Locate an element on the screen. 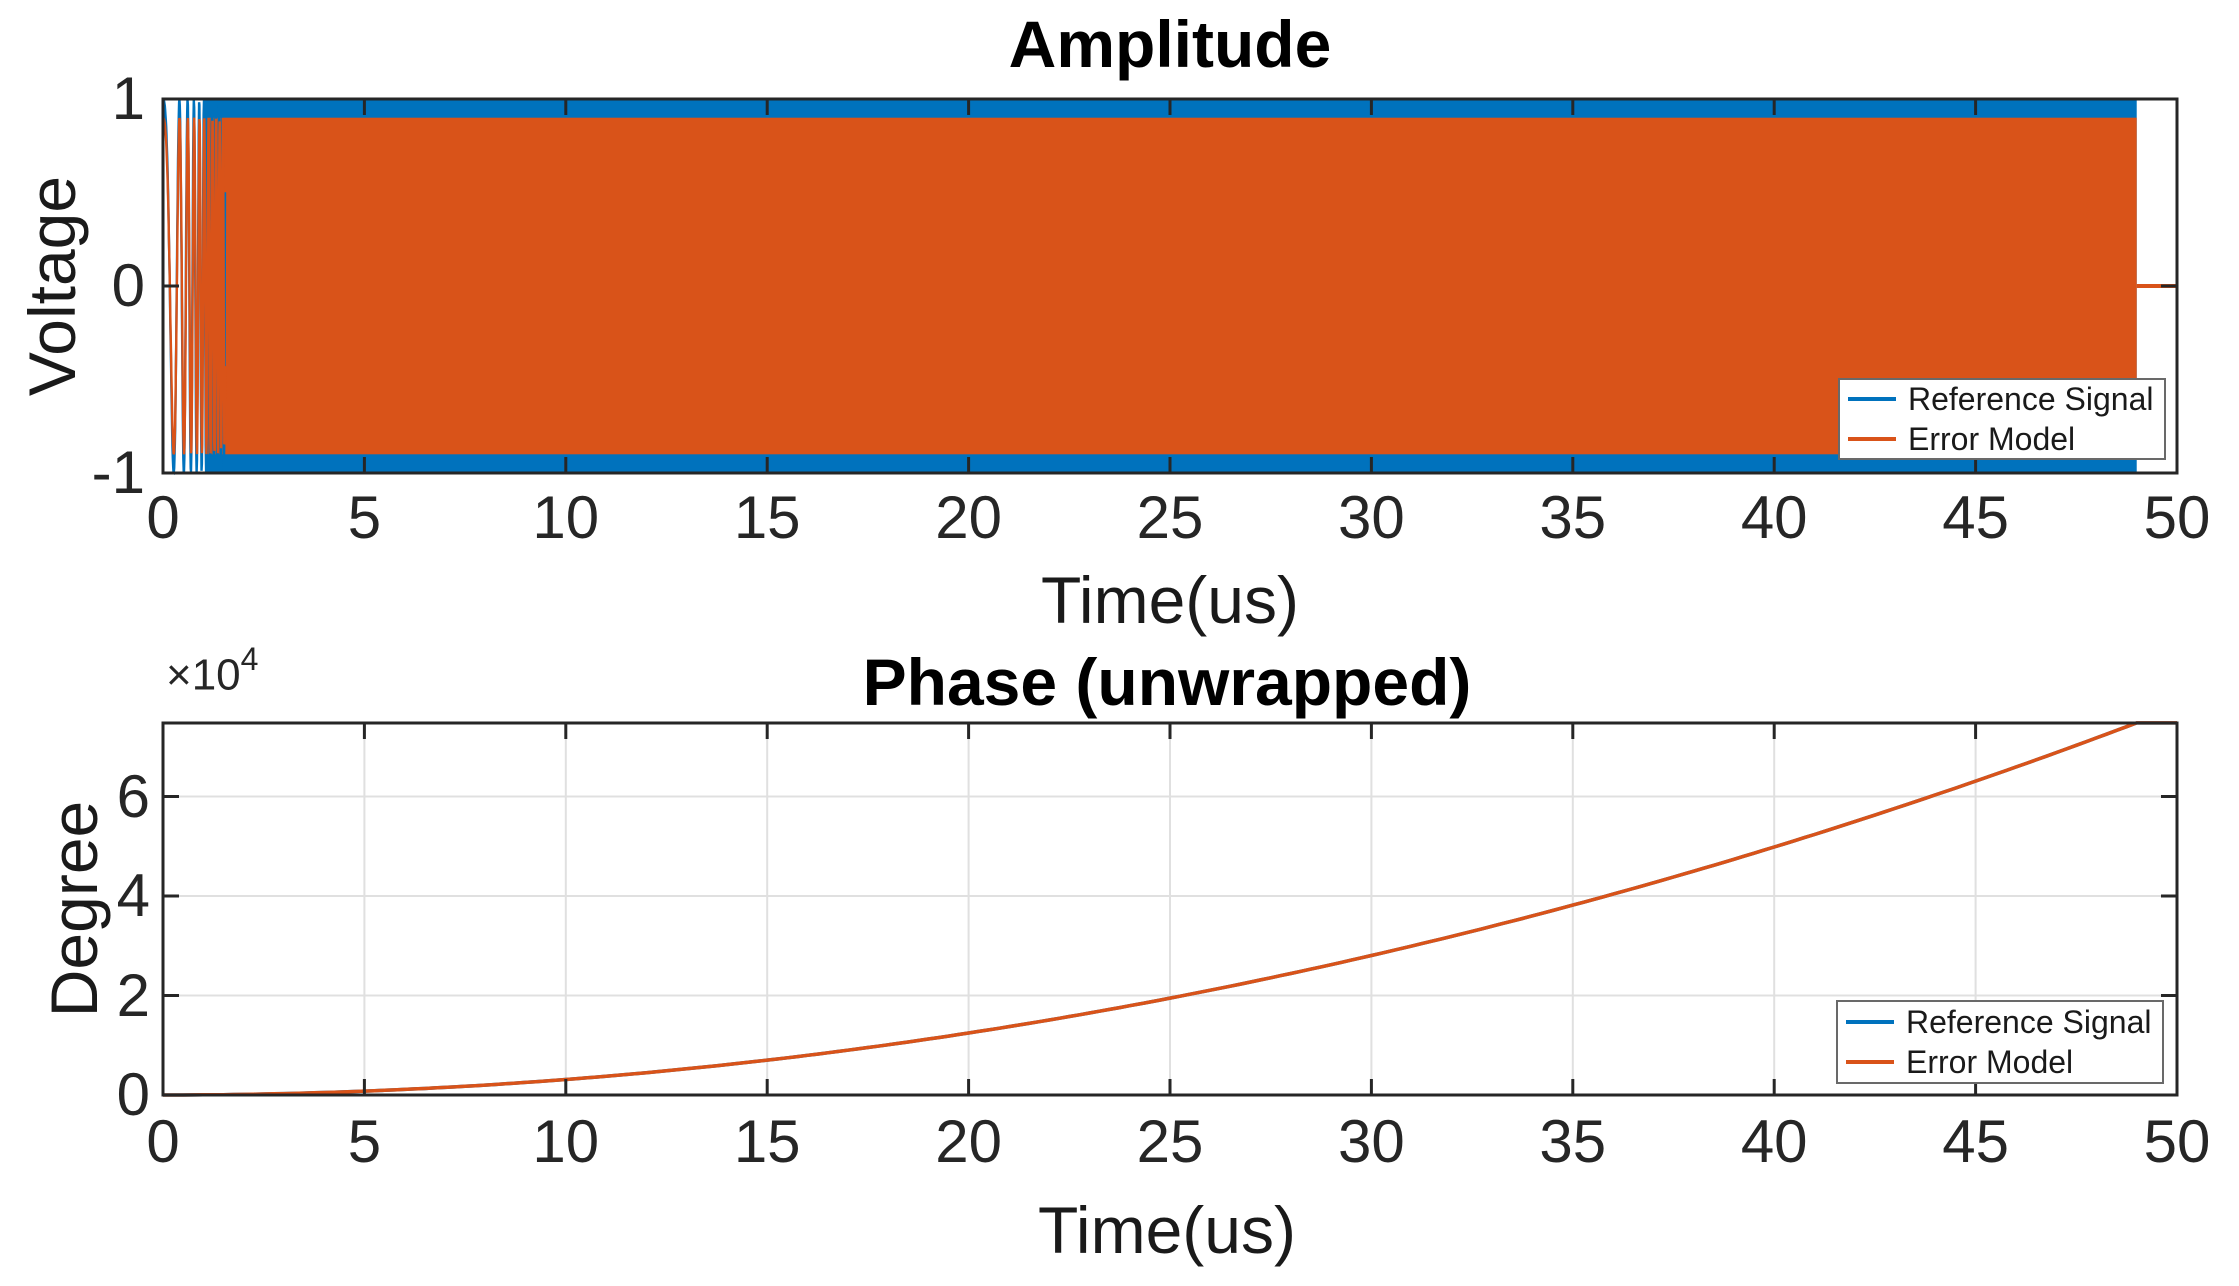 The width and height of the screenshot is (2239, 1286). phase-y-tick-label: 2 is located at coordinates (133, 995).